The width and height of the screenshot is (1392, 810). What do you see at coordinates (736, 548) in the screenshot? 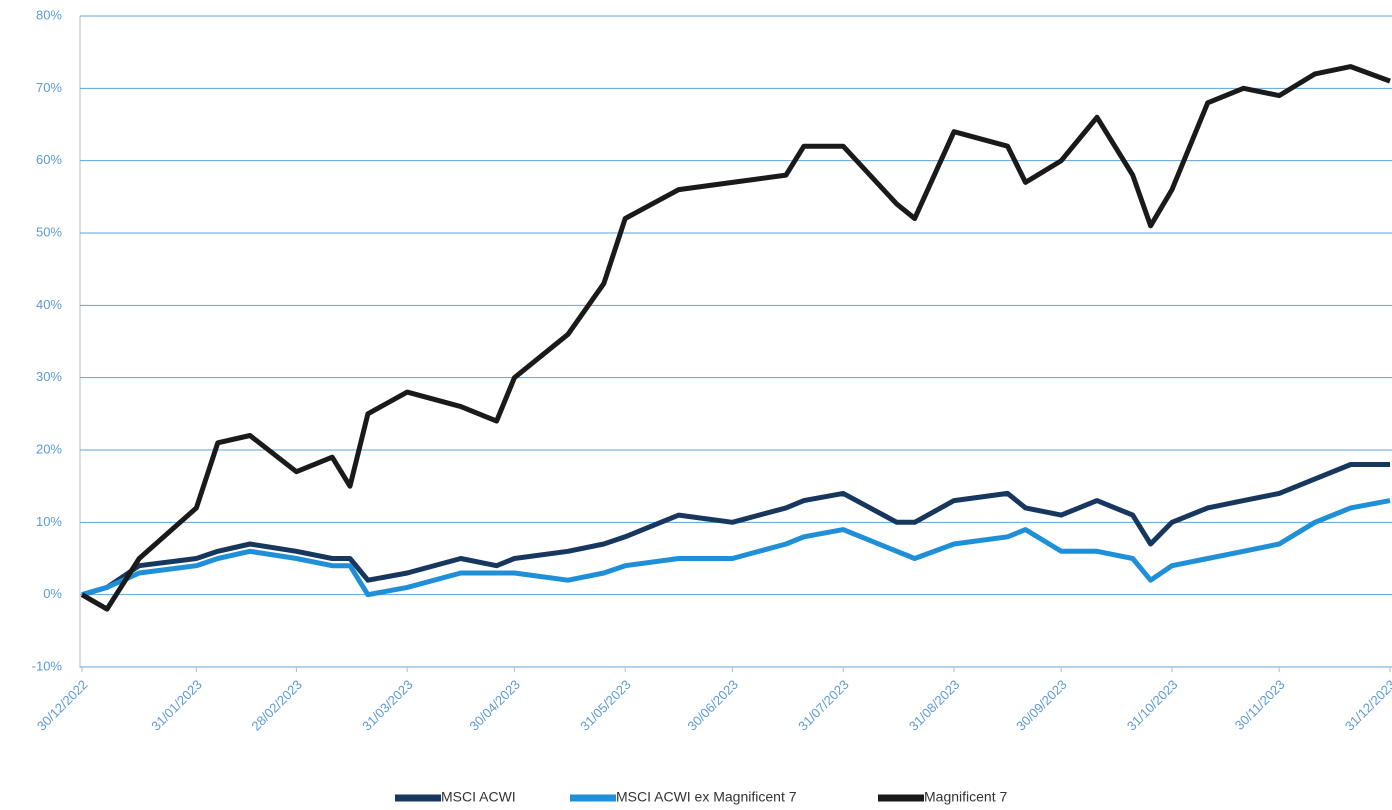
I see `series-line` at bounding box center [736, 548].